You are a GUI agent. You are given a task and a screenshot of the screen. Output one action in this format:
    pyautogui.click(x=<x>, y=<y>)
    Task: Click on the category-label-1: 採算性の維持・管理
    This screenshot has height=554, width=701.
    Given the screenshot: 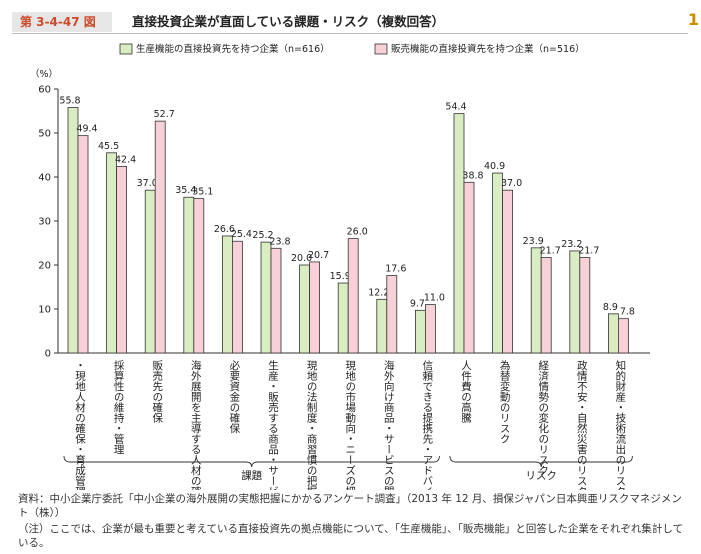 What is the action you would take?
    pyautogui.click(x=119, y=406)
    